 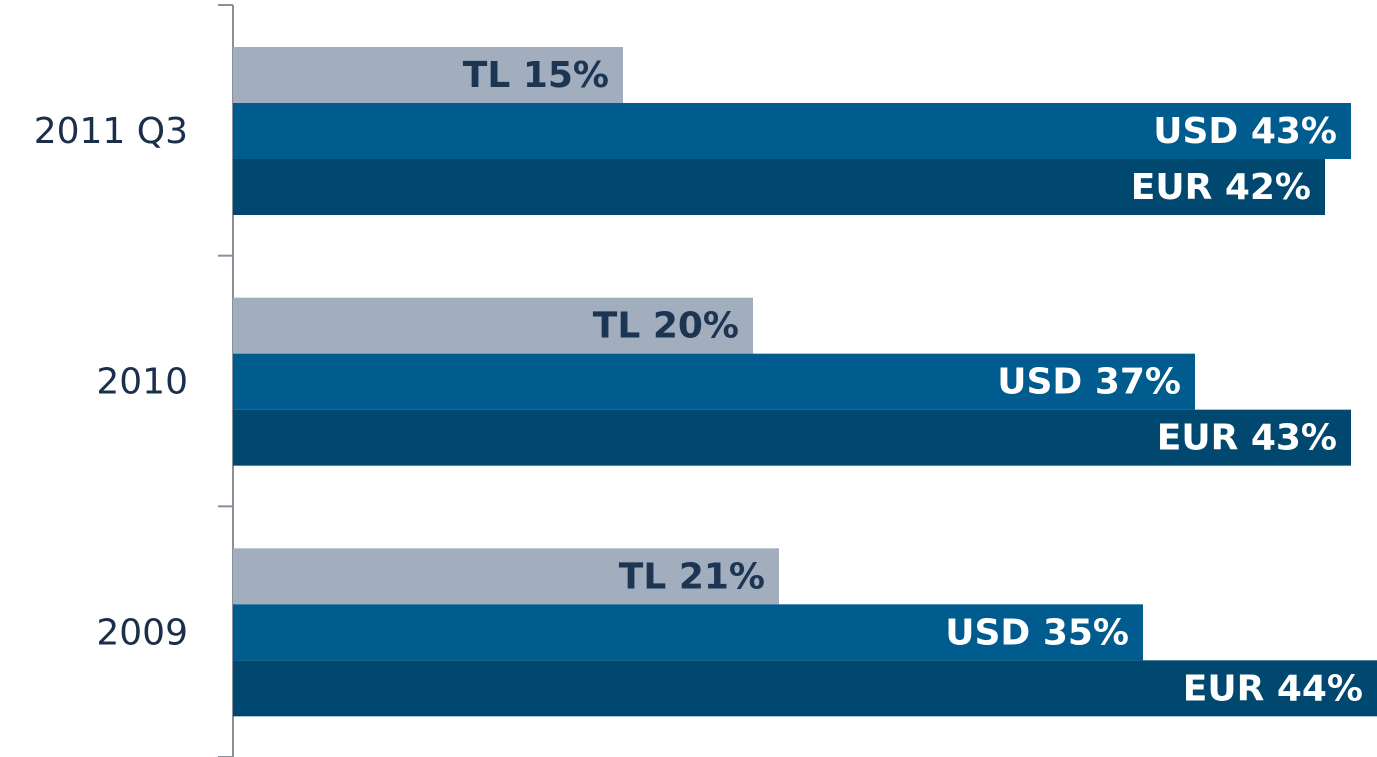 What do you see at coordinates (692, 576) in the screenshot?
I see `value-label: TL 21%` at bounding box center [692, 576].